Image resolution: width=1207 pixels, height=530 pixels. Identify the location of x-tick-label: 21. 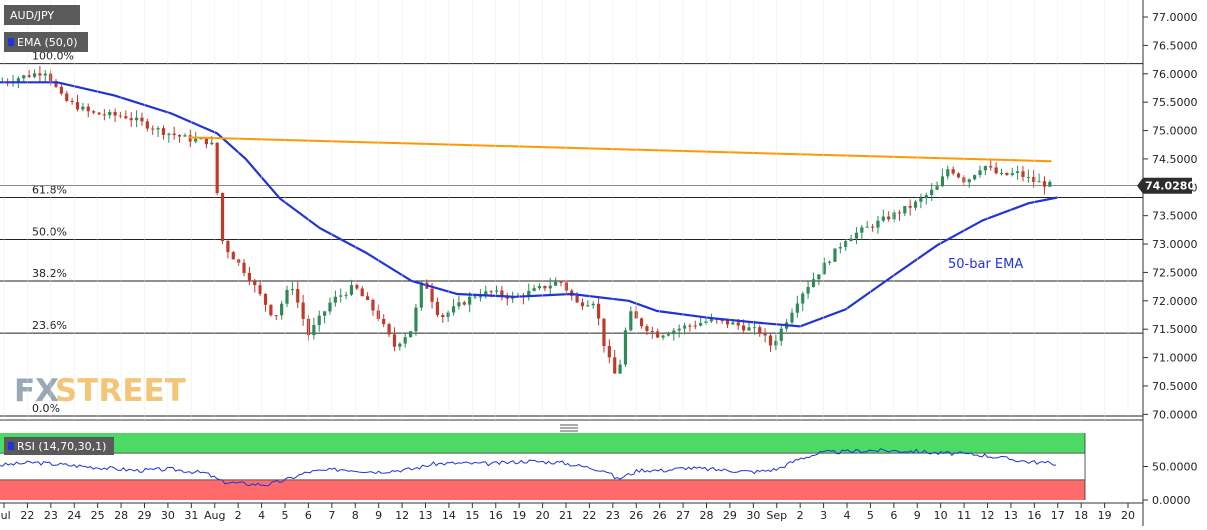
(566, 515).